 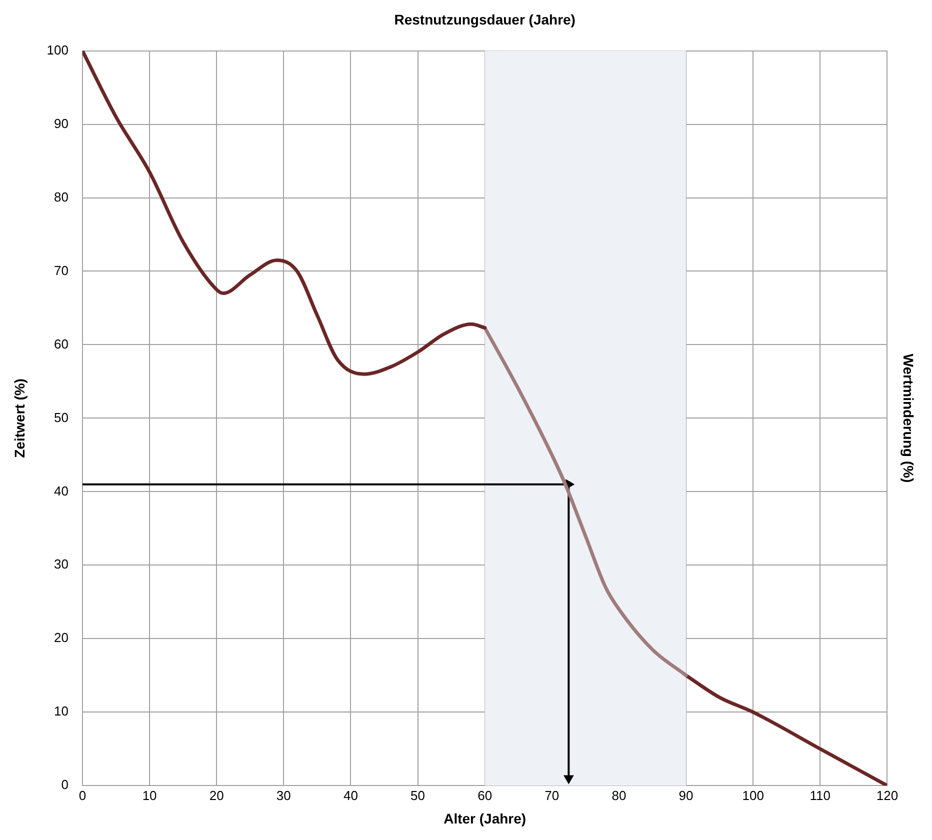 I want to click on y-tick-label: 40, so click(x=61, y=490).